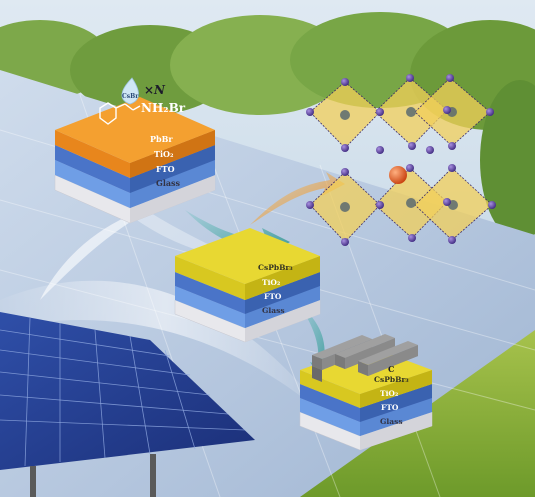  What do you see at coordinates (391, 369) in the screenshot?
I see `electrode-label: C` at bounding box center [391, 369].